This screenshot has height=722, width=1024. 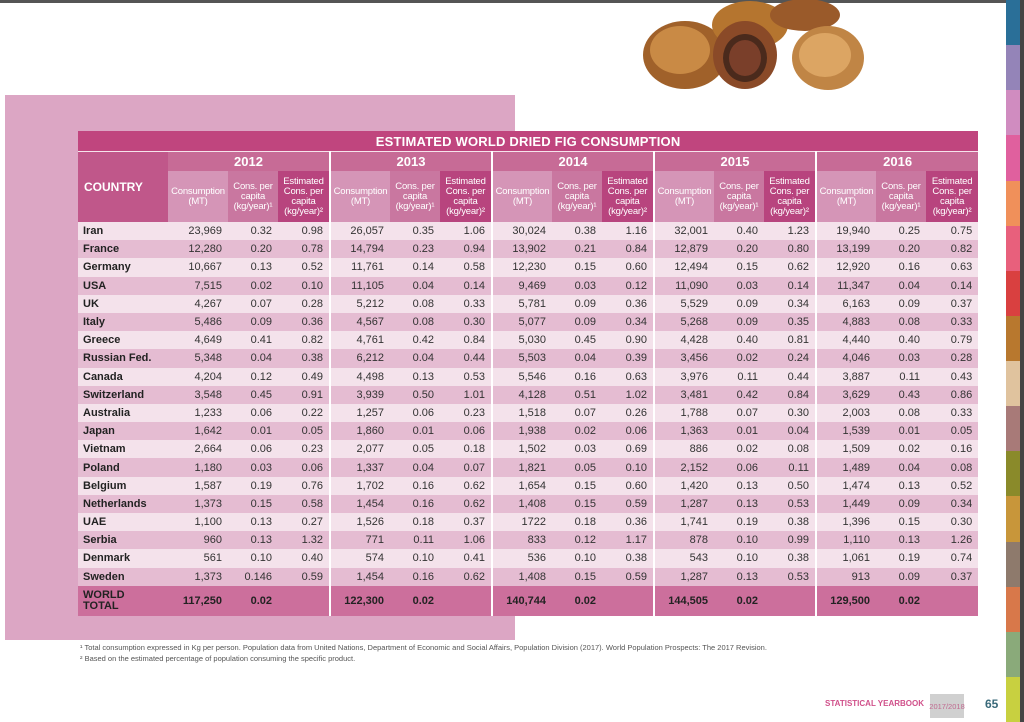 I want to click on table-cell: 0.33, so click(x=952, y=413).